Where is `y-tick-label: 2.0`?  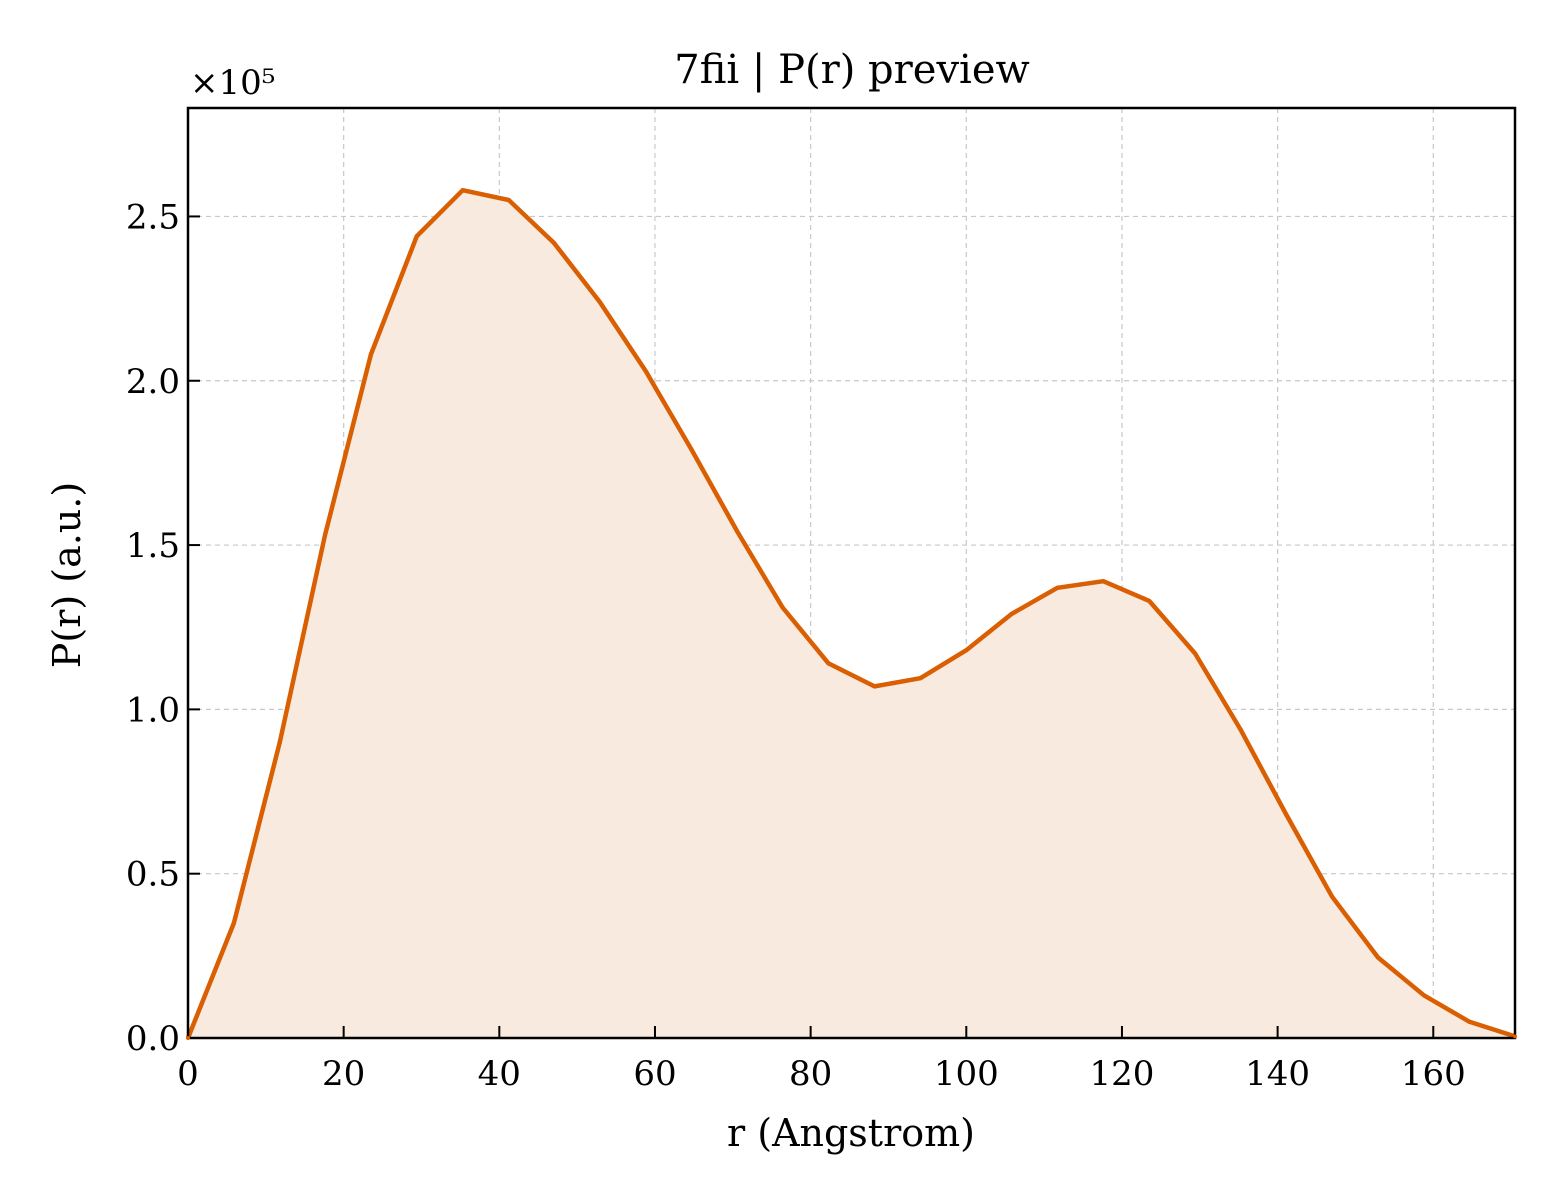
y-tick-label: 2.0 is located at coordinates (153, 382).